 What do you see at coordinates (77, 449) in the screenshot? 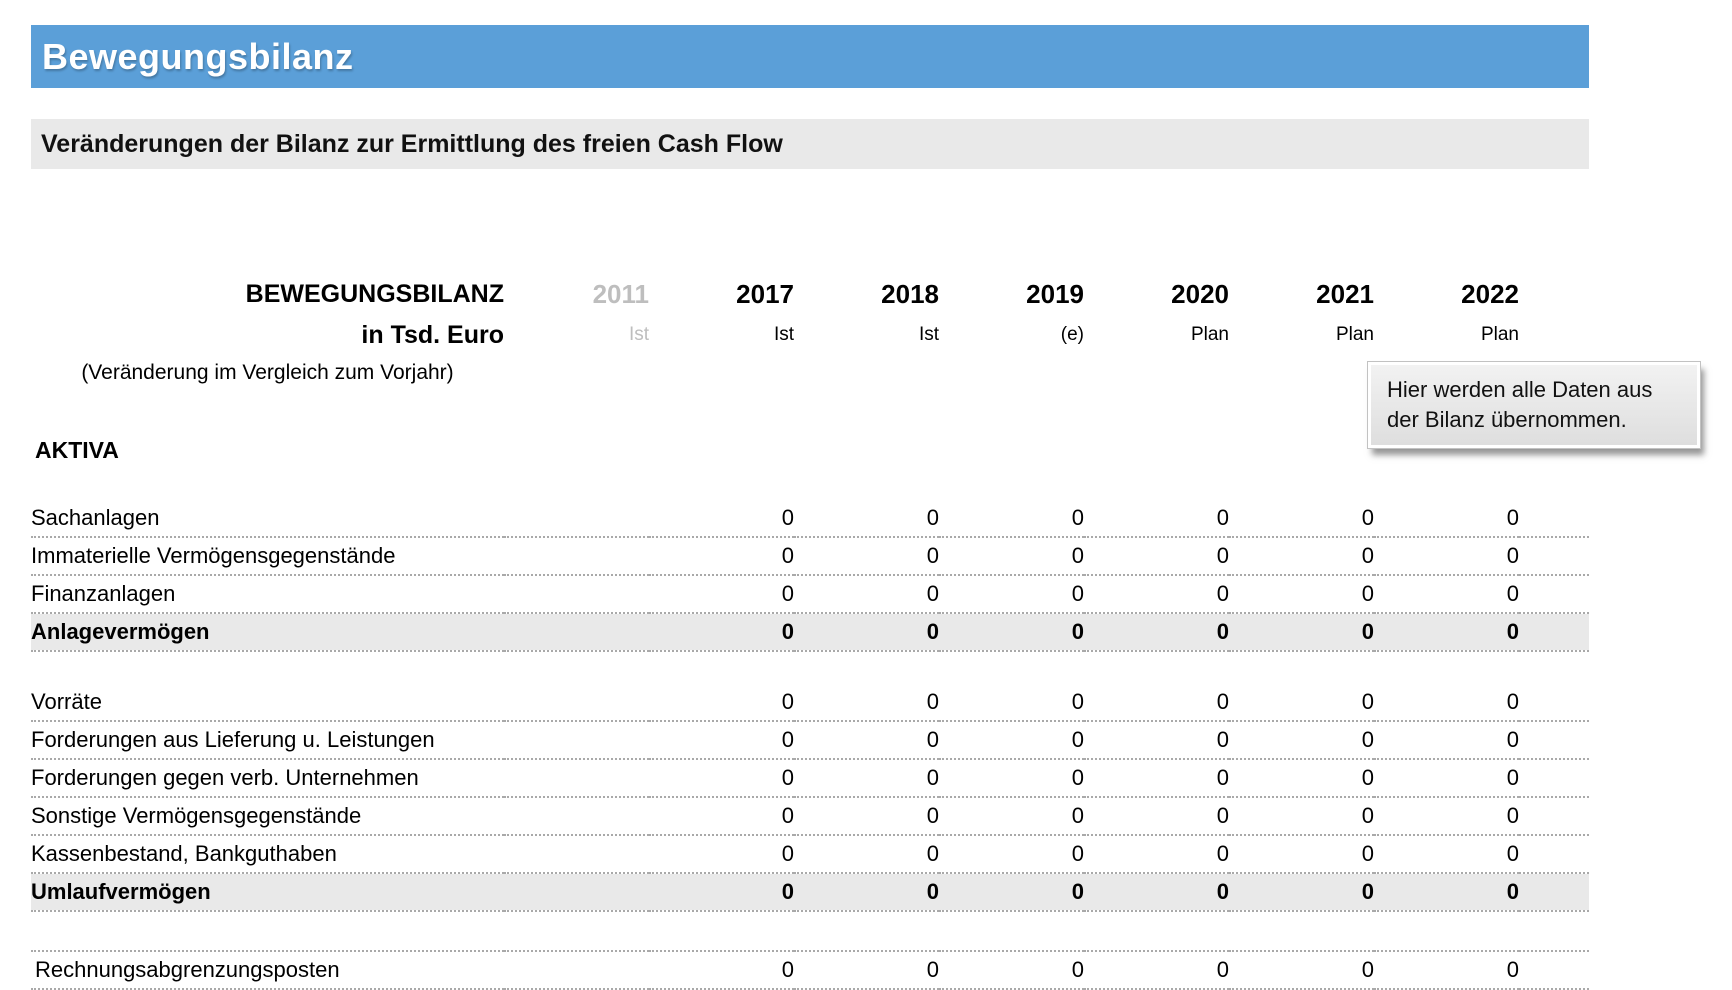
I see `section-title: AKTIVA` at bounding box center [77, 449].